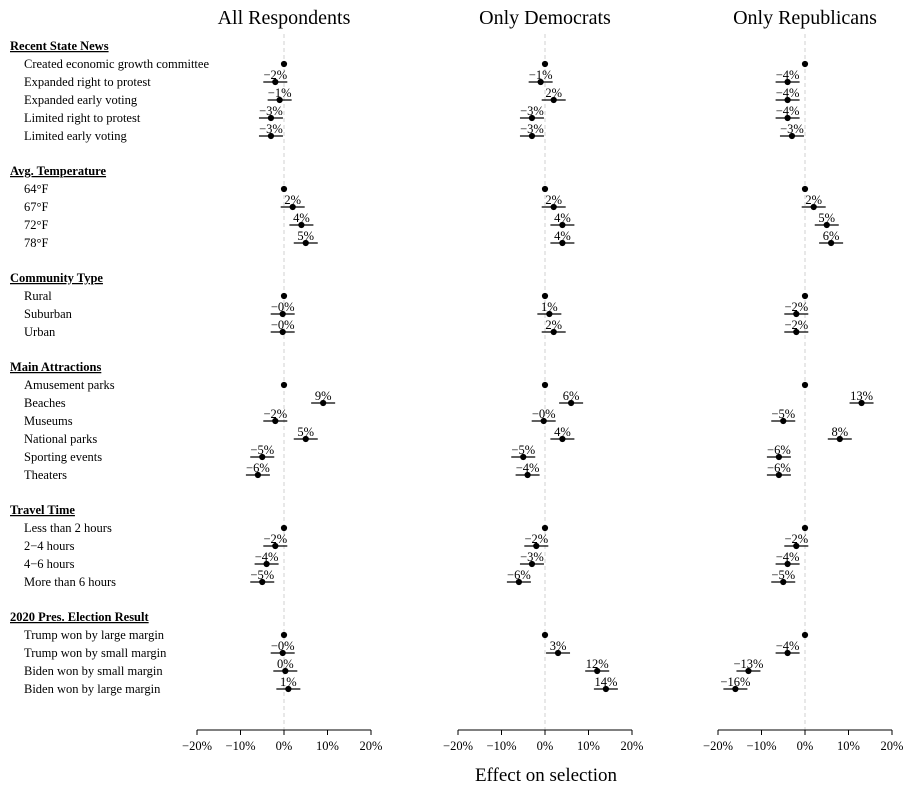 The image size is (913, 785). What do you see at coordinates (632, 746) in the screenshot?
I see `x-tick-label: 20%` at bounding box center [632, 746].